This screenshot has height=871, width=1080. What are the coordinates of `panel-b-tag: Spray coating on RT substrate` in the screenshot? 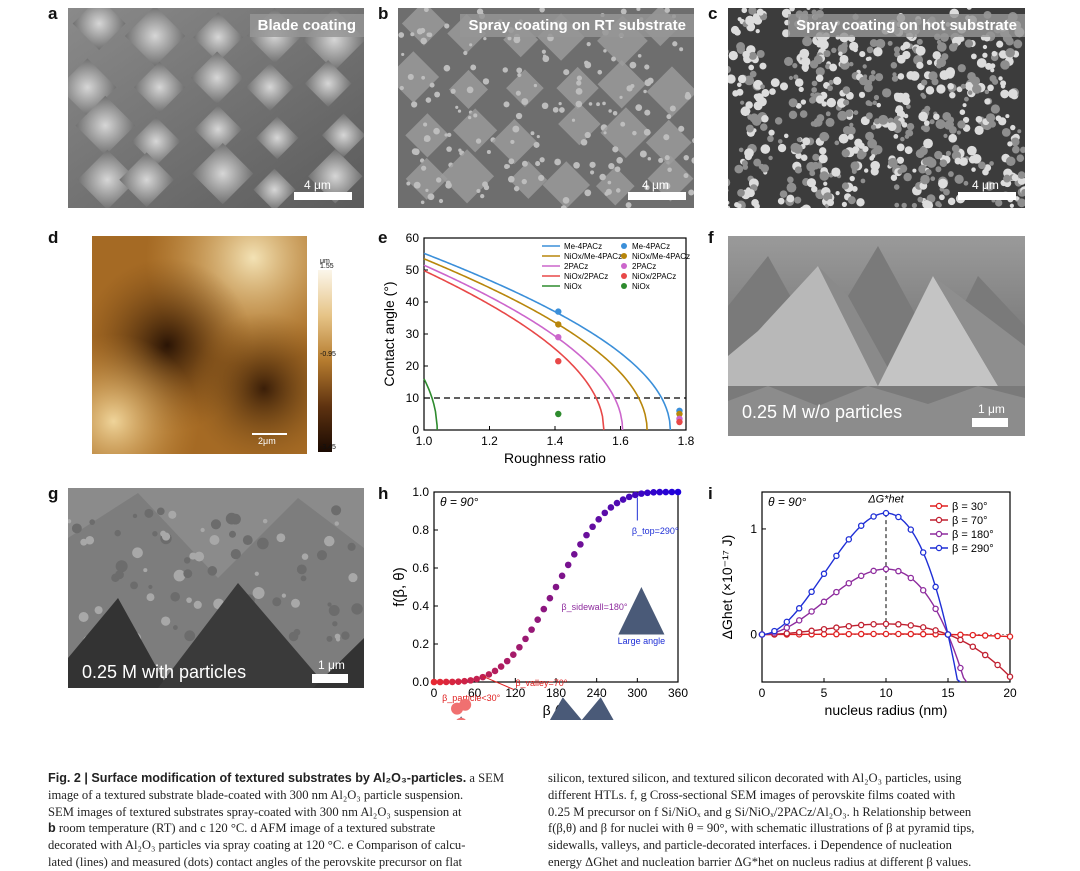 It's located at (577, 25).